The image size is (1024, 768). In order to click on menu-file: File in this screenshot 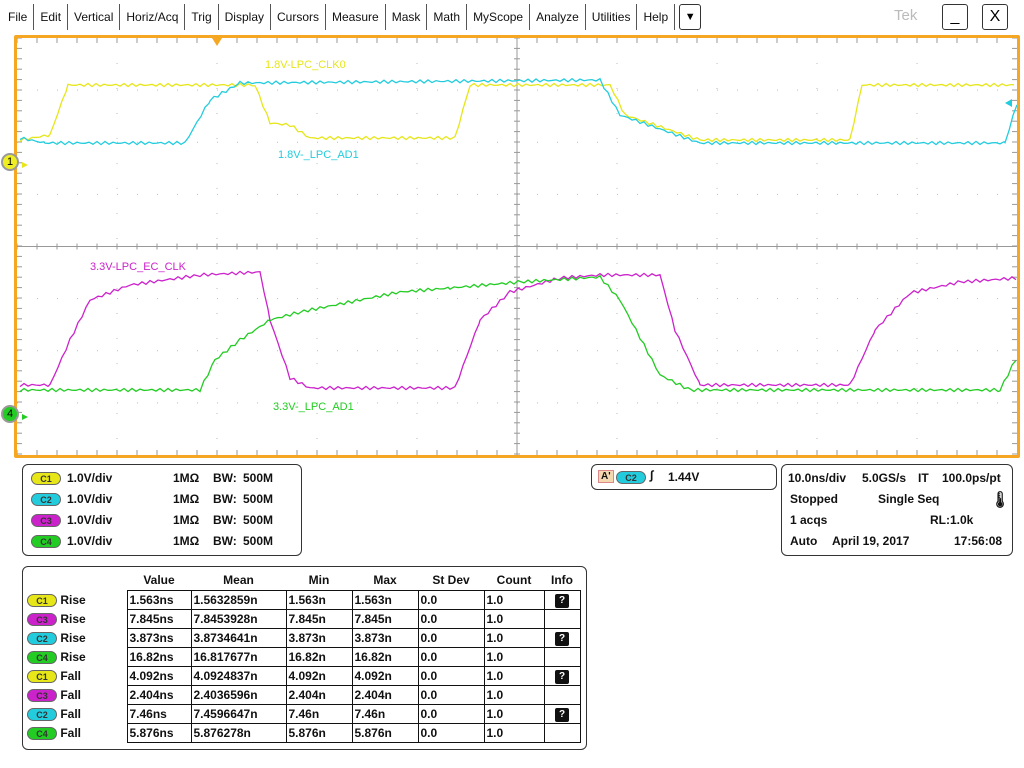, I will do `click(17, 16)`.